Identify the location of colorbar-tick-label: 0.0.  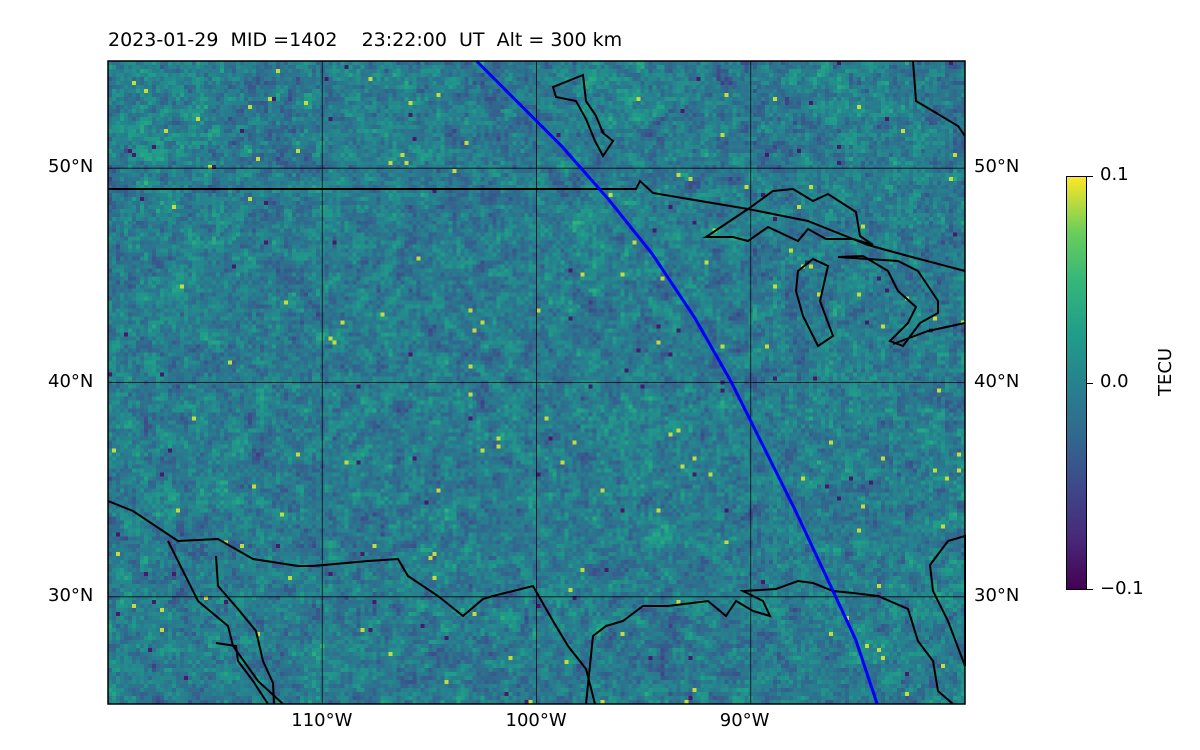
(1114, 381).